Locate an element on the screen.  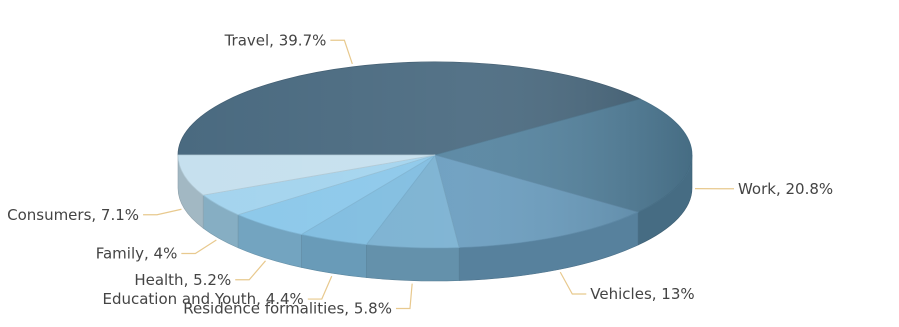
slice-label-family: Family, 4% is located at coordinates (137, 253).